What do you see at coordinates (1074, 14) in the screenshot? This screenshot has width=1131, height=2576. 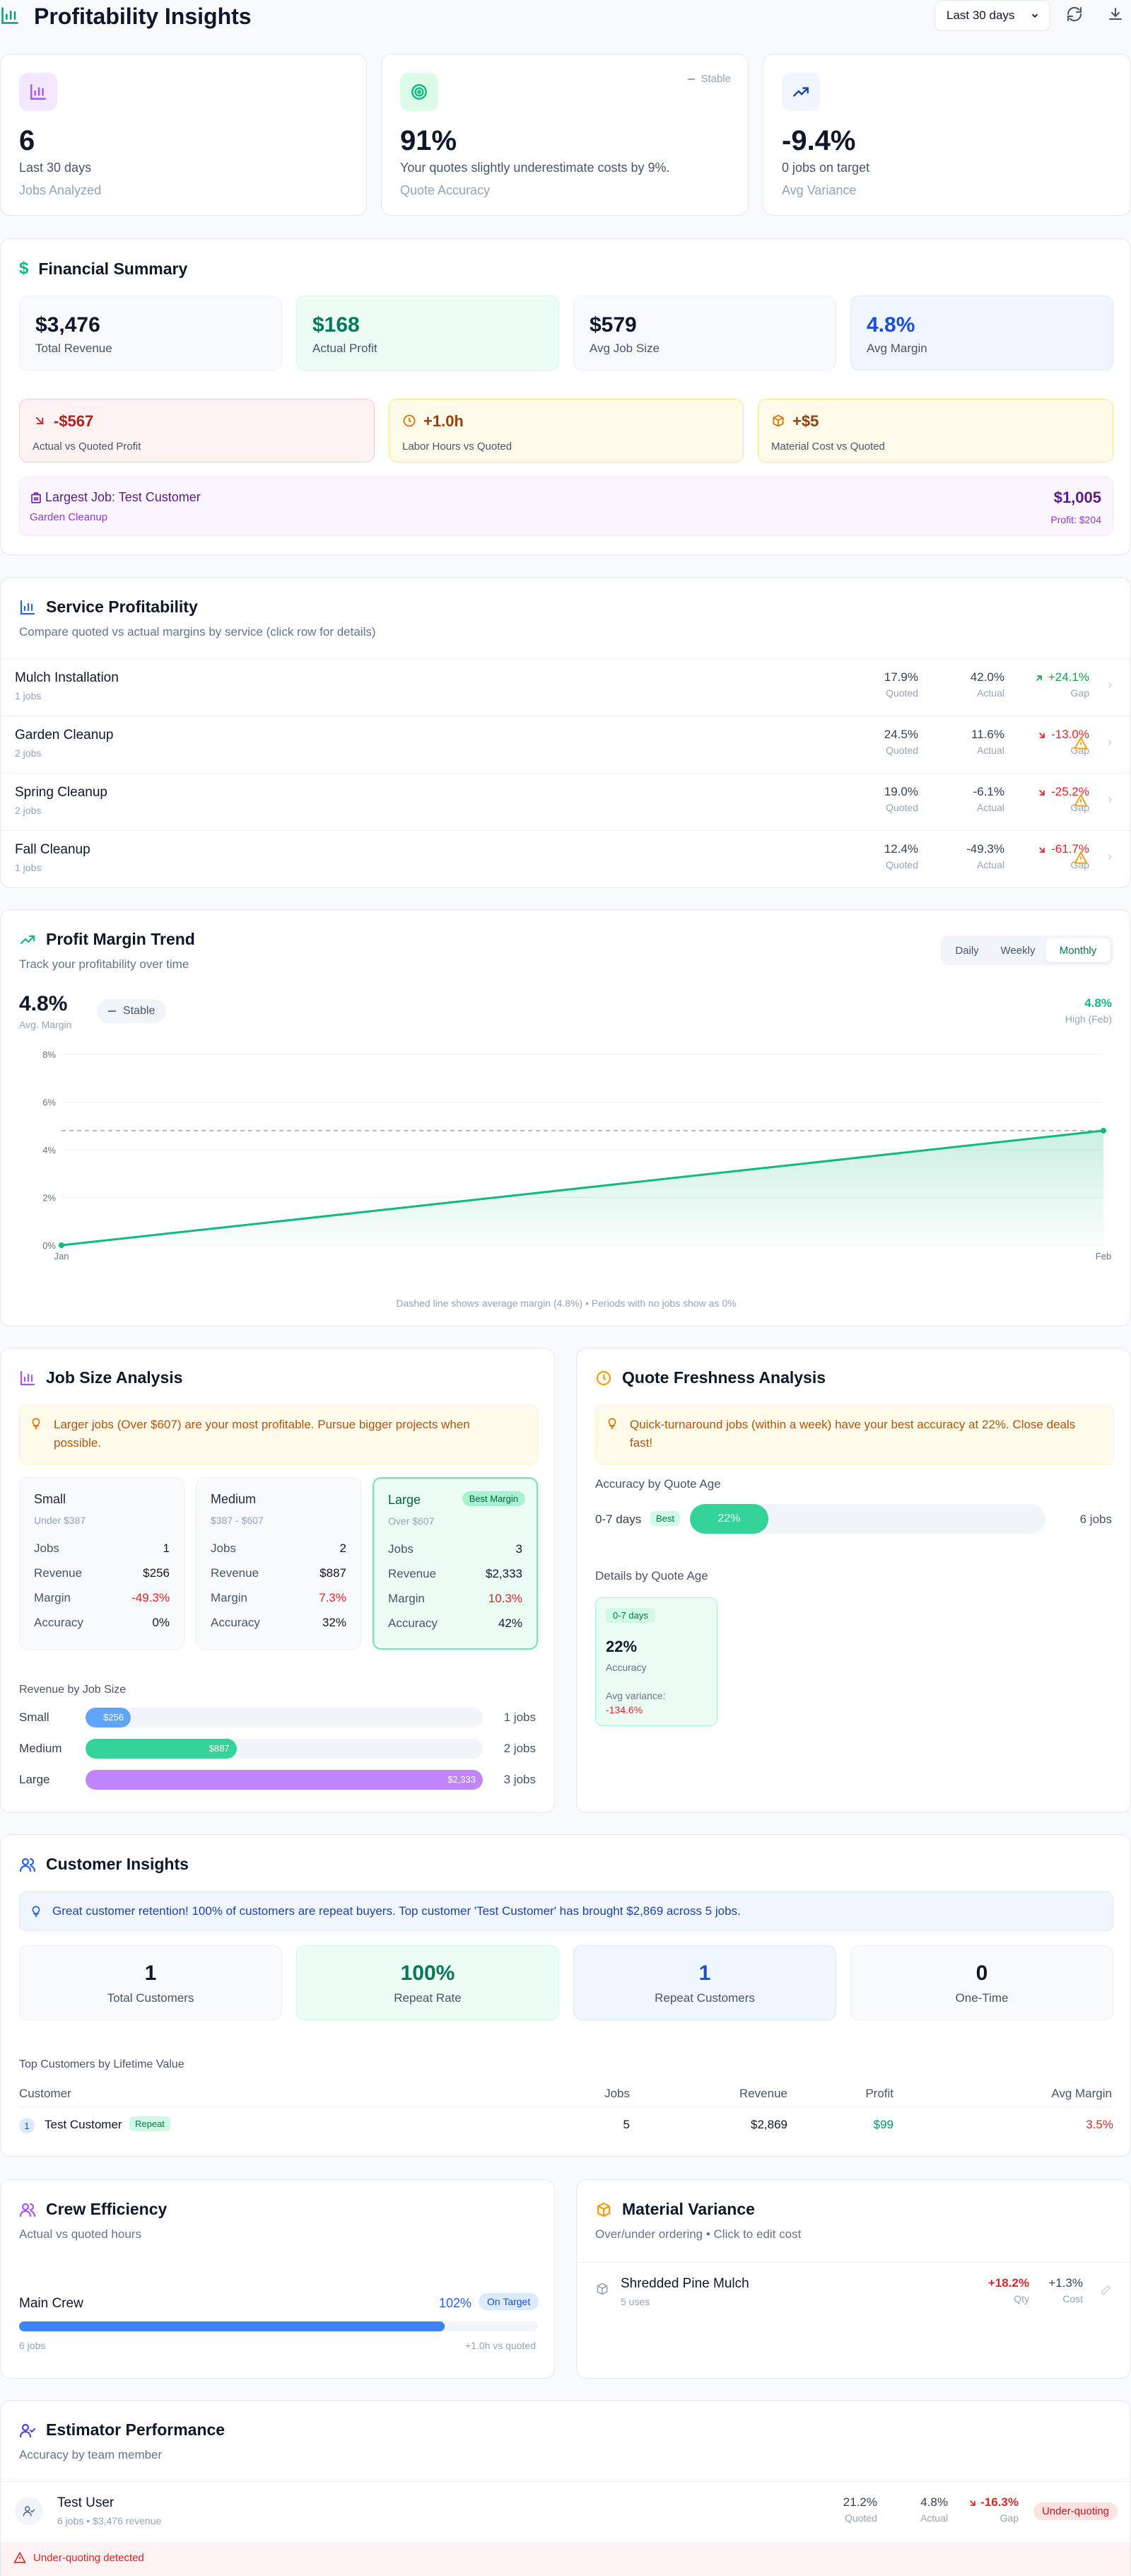 I see `refresh-icon` at bounding box center [1074, 14].